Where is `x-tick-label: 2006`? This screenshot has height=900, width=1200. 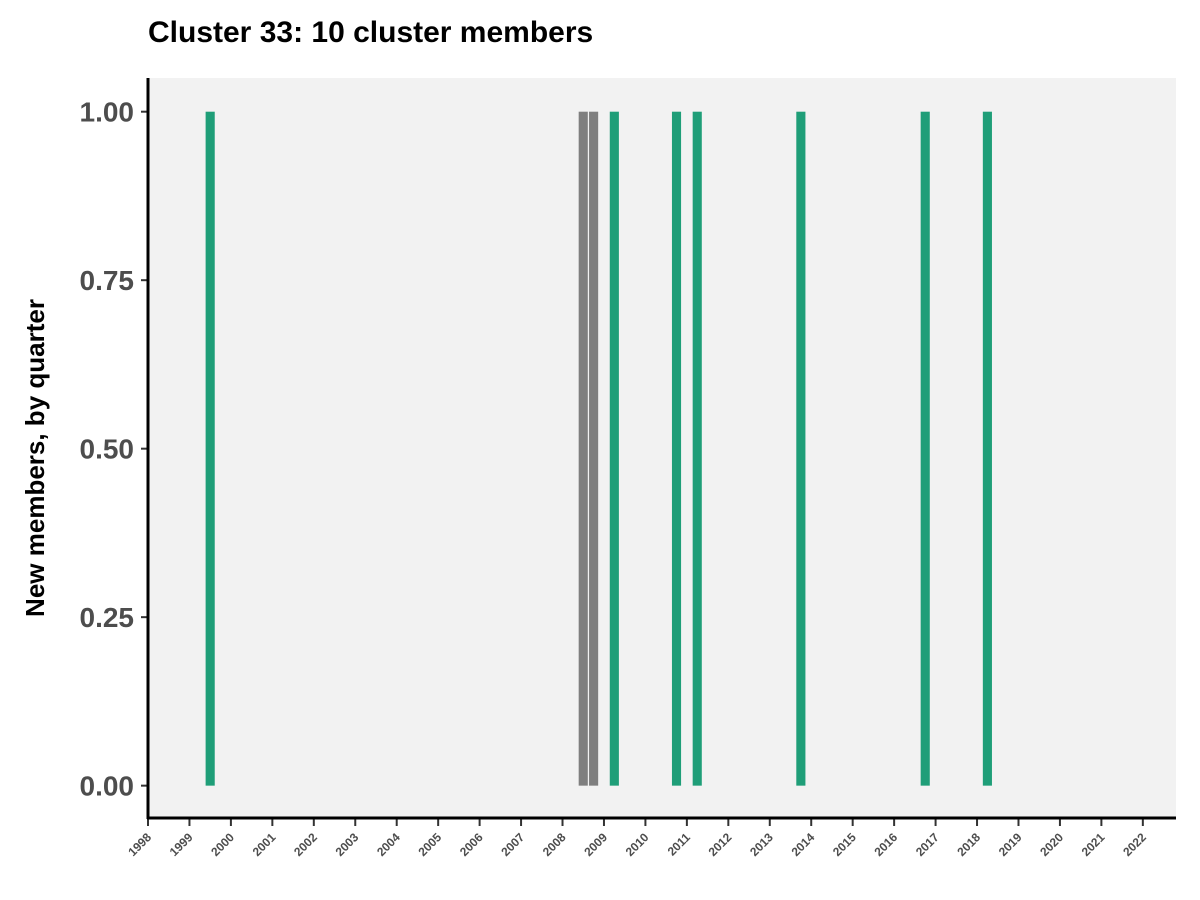 x-tick-label: 2006 is located at coordinates (471, 844).